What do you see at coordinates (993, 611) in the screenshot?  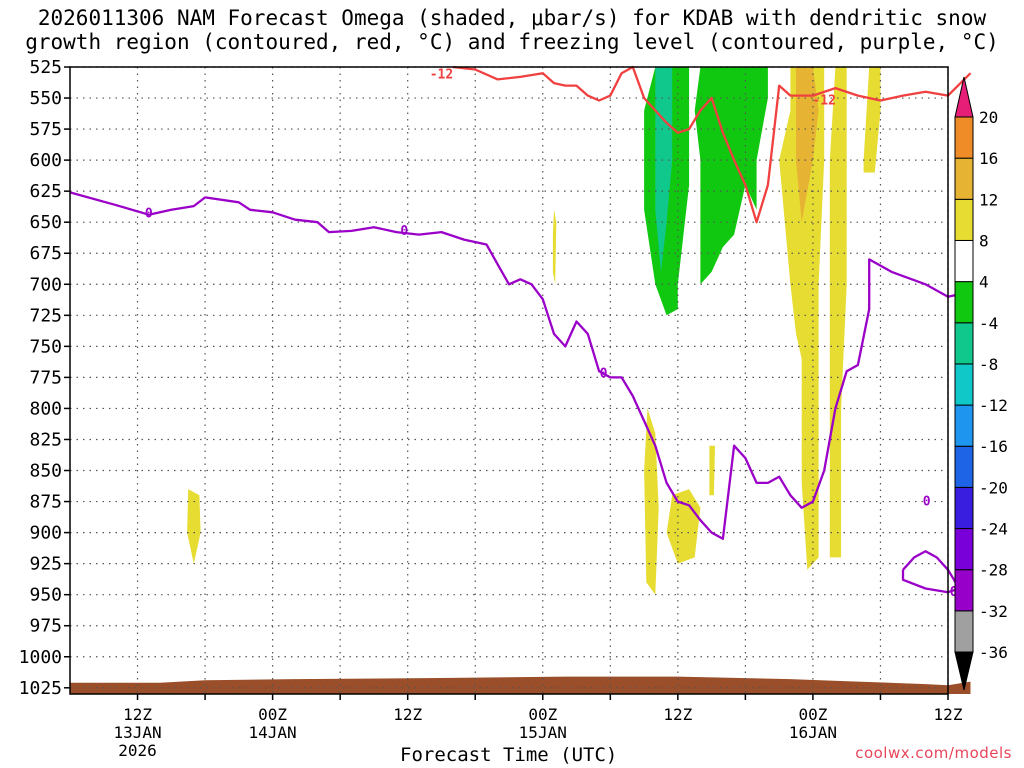 I see `colorbar-label: -32` at bounding box center [993, 611].